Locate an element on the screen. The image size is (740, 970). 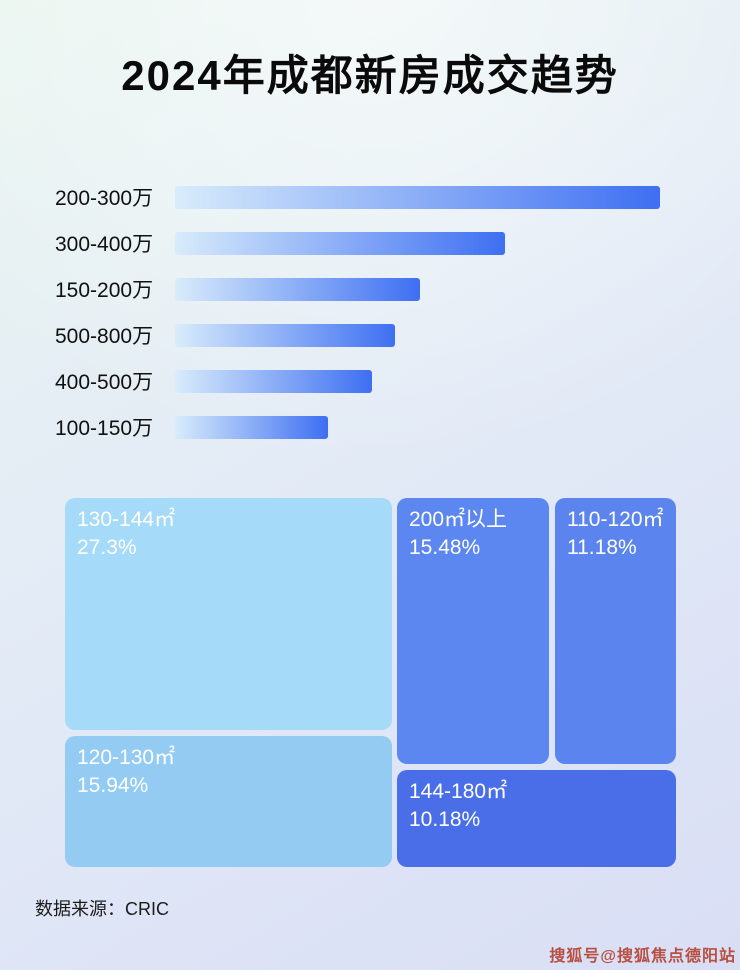
bar-row: 150-200万 is located at coordinates (370, 289).